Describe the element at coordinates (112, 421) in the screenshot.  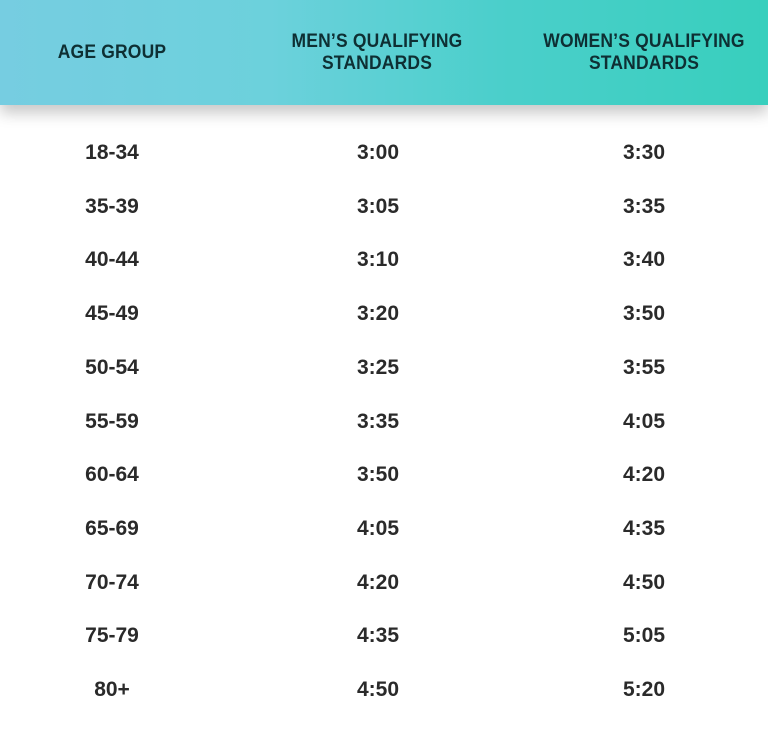
I see `age-group-cell: 55-59` at that location.